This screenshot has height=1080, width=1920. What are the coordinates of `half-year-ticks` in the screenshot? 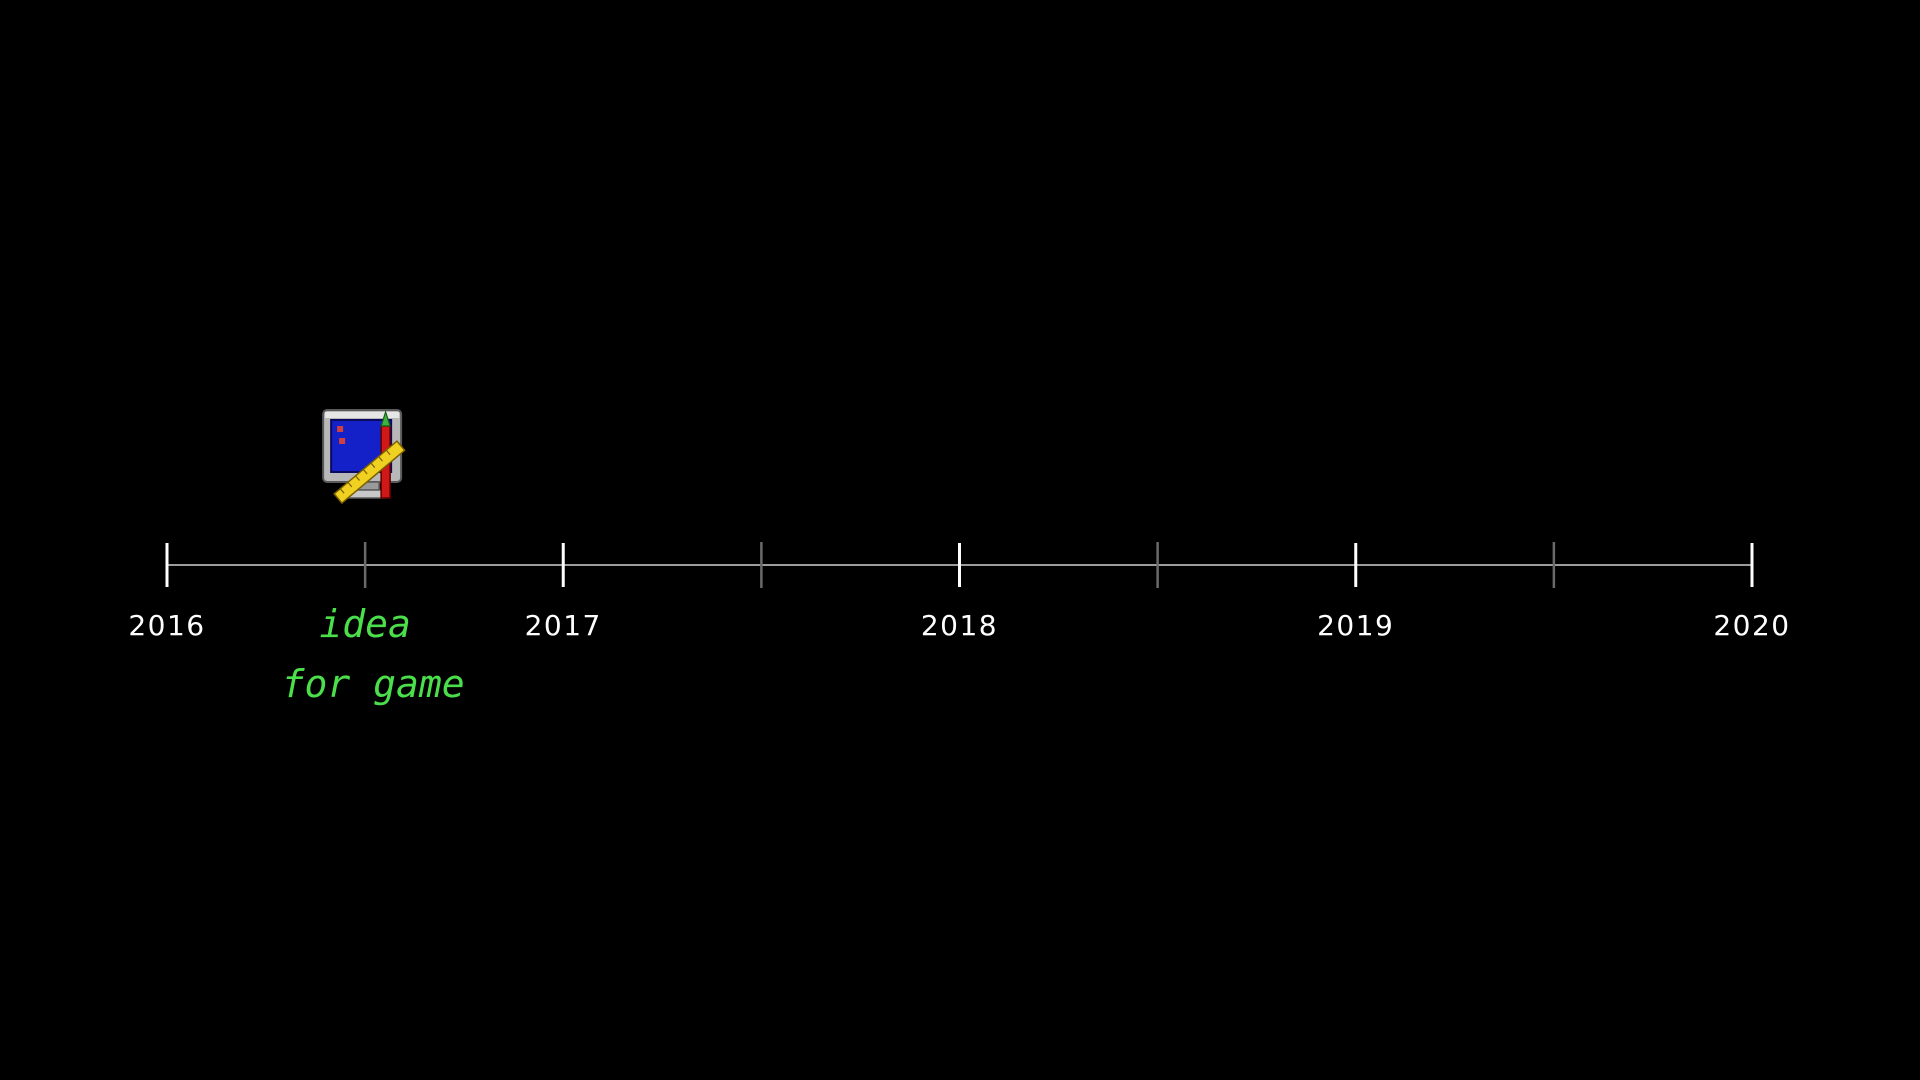 It's located at (959, 565).